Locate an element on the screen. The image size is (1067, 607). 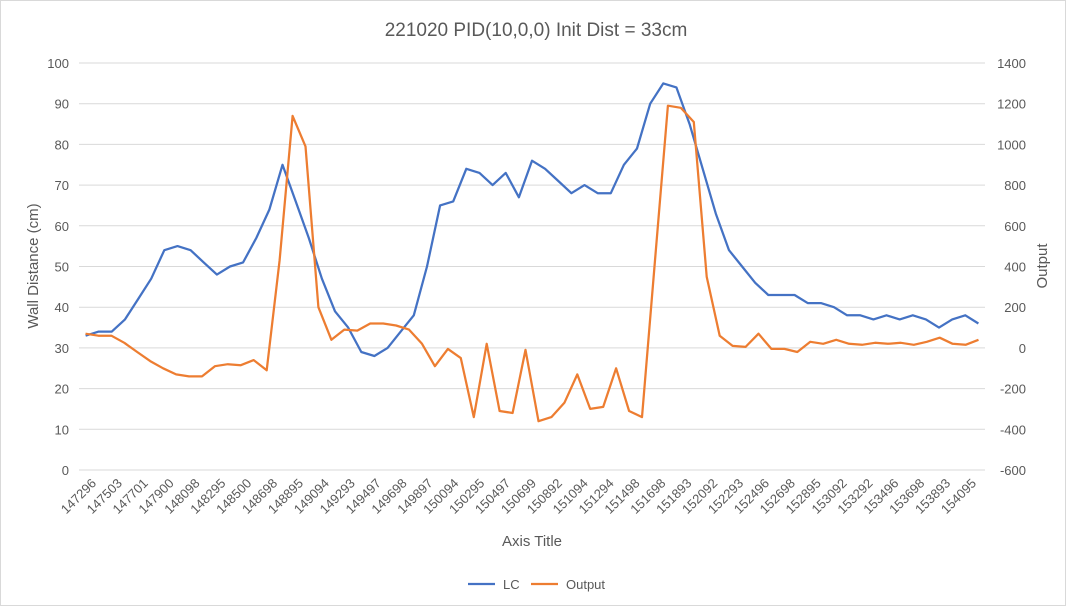
right-tick-label: 0 is located at coordinates (1022, 348).